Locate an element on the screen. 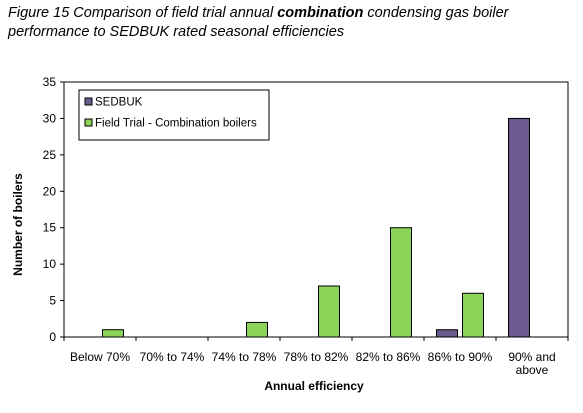 The height and width of the screenshot is (413, 583). x-category-label: 90% and above is located at coordinates (531, 363).